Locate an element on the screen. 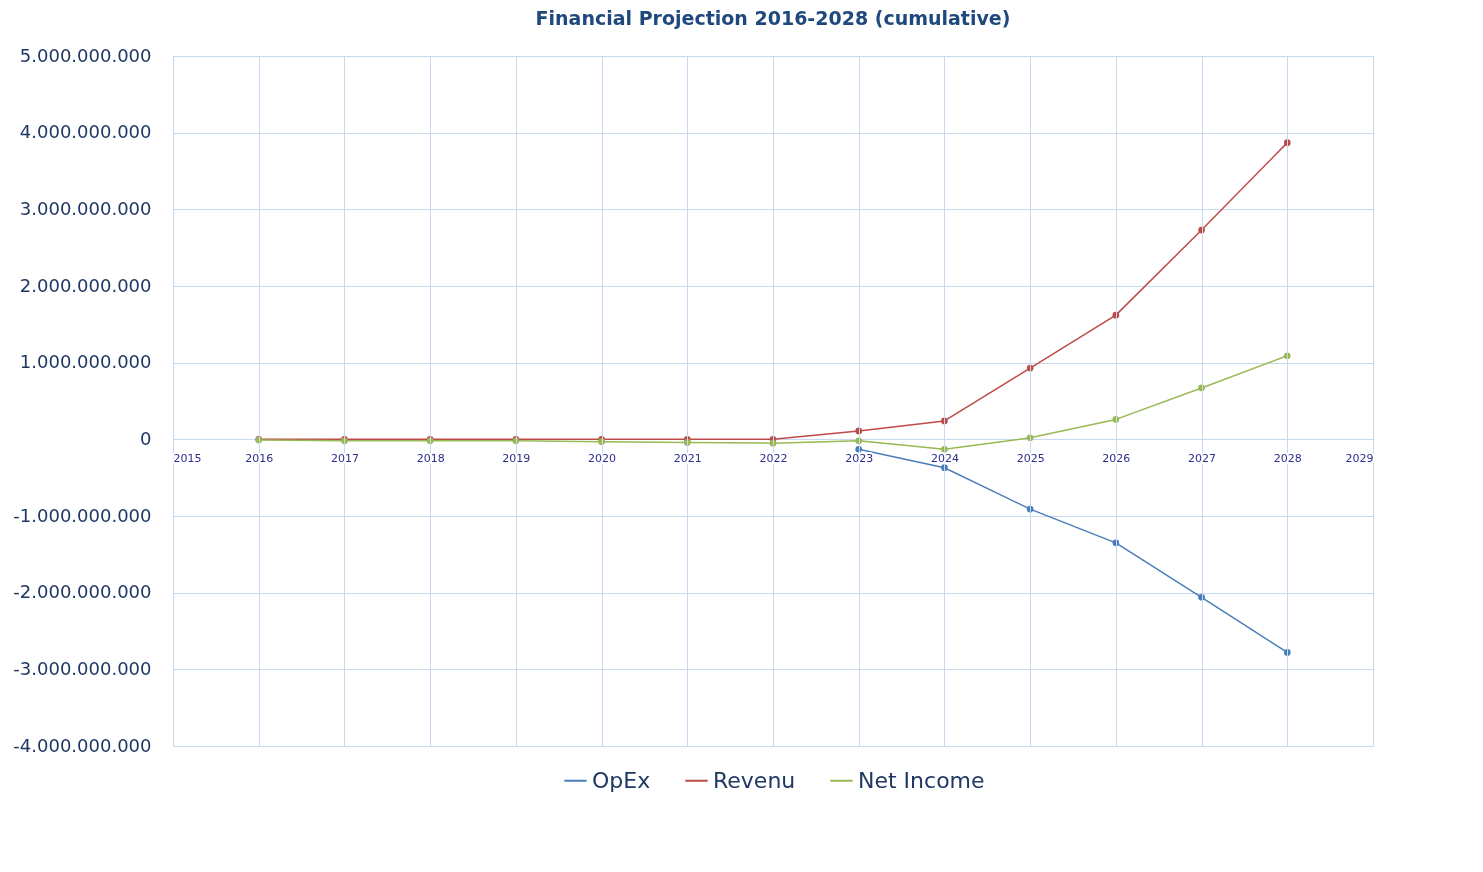 Image resolution: width=1483 pixels, height=872 pixels. x-tick-label: 2029 is located at coordinates (1359, 458).